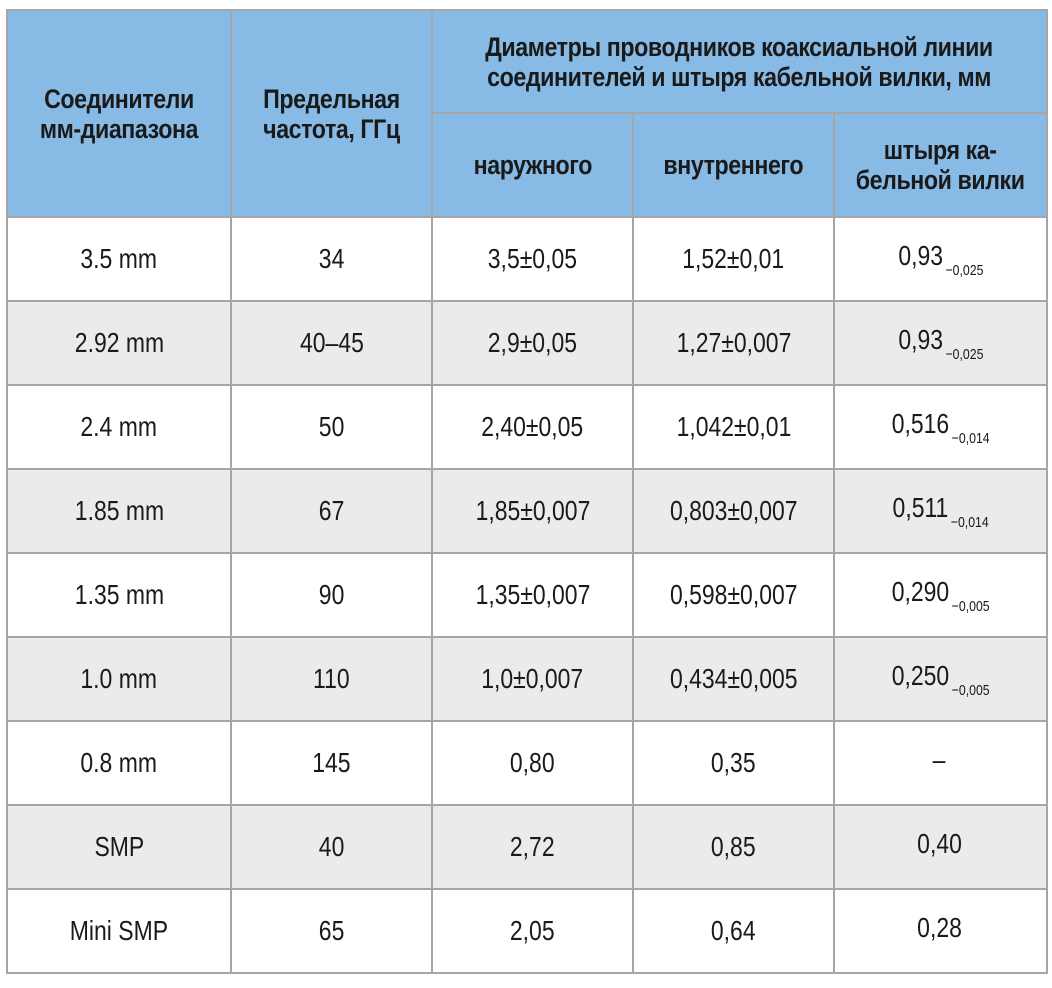 Image resolution: width=1052 pixels, height=988 pixels. I want to click on cell-outer-value: 3,5±0,05, so click(532, 258).